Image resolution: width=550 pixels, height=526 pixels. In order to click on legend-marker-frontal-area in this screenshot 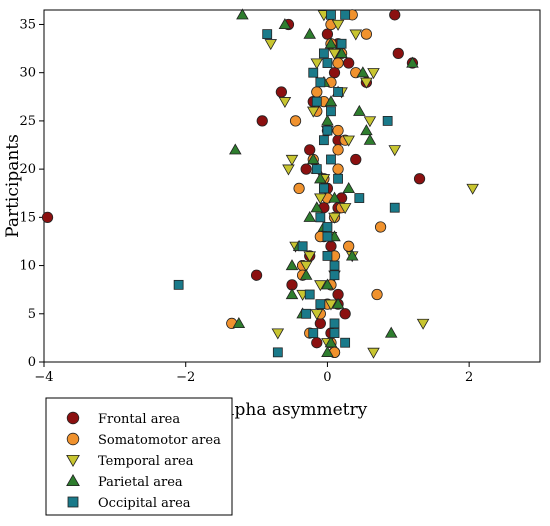, I will do `click(73, 418)`.